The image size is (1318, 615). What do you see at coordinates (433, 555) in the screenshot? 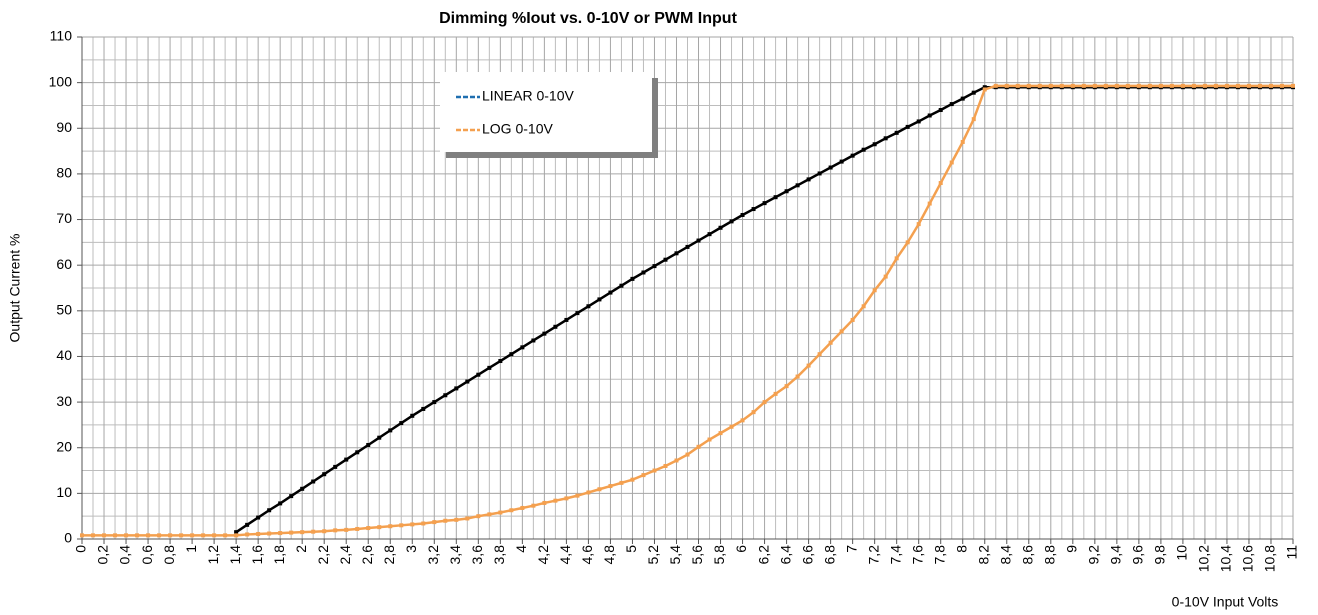
I see `x-tick-label: 3,2` at bounding box center [433, 555].